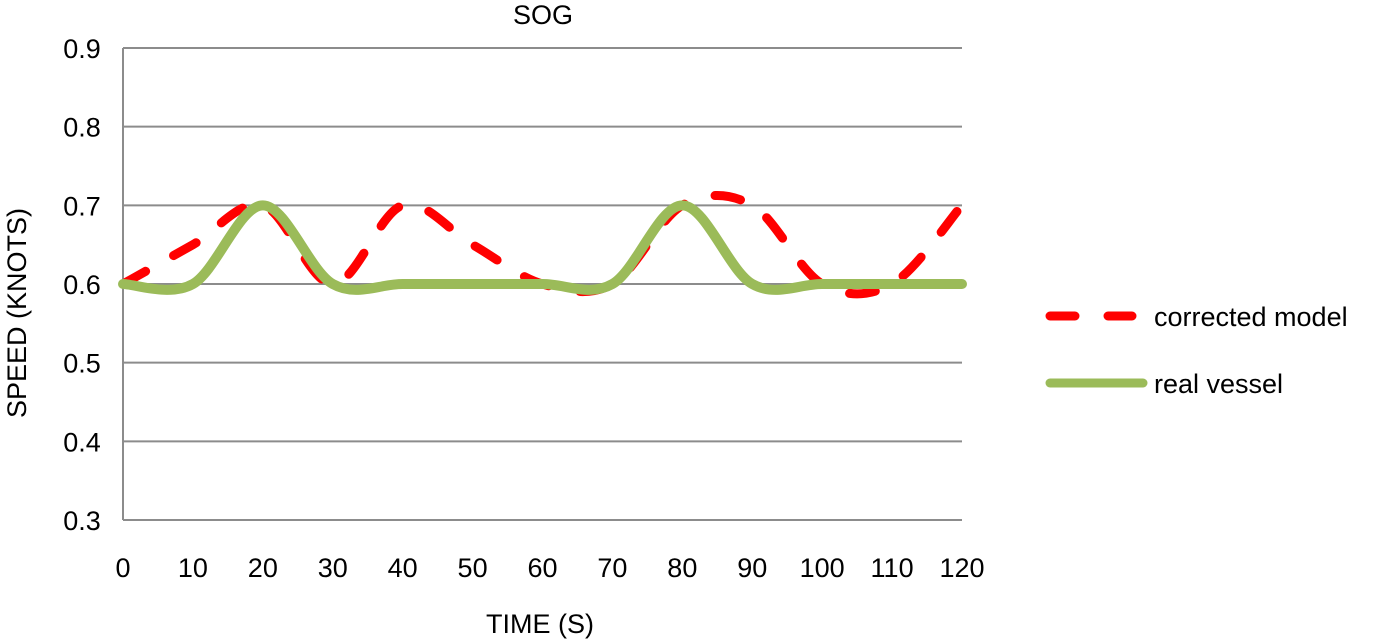 The width and height of the screenshot is (1400, 640). Describe the element at coordinates (82, 442) in the screenshot. I see `y-tick-label: 0.4` at that location.